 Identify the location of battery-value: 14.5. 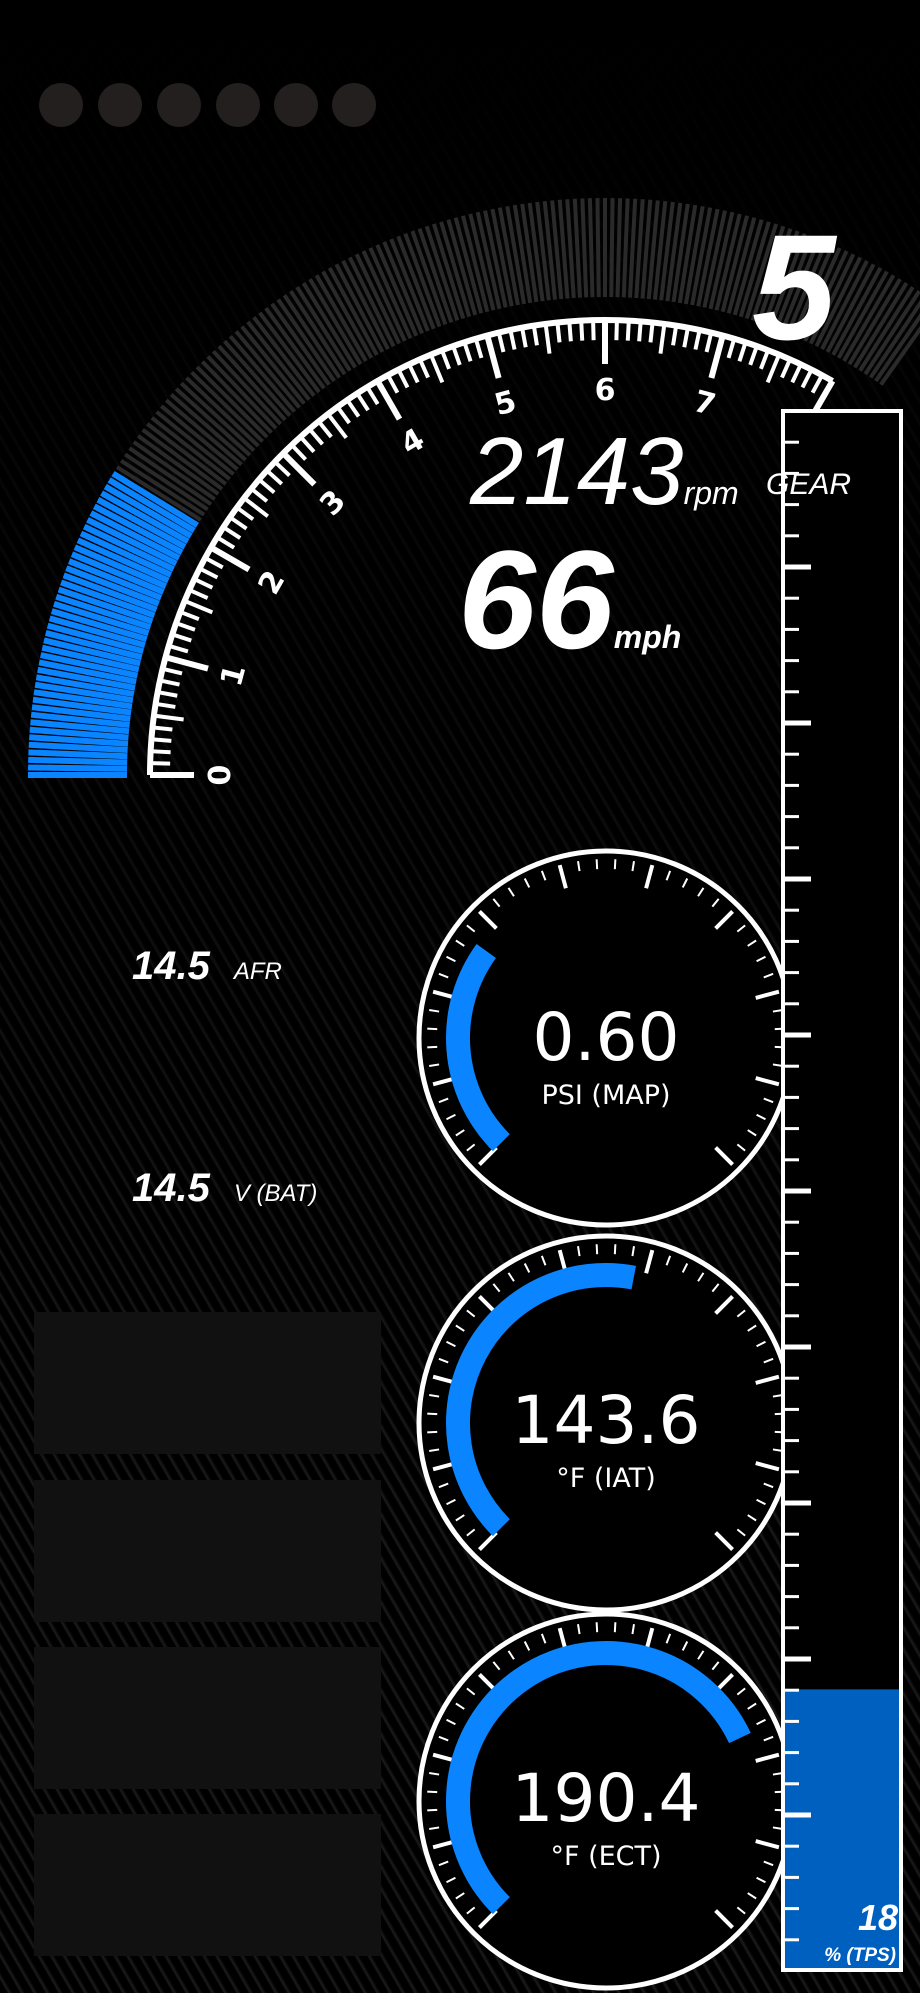
(171, 1188).